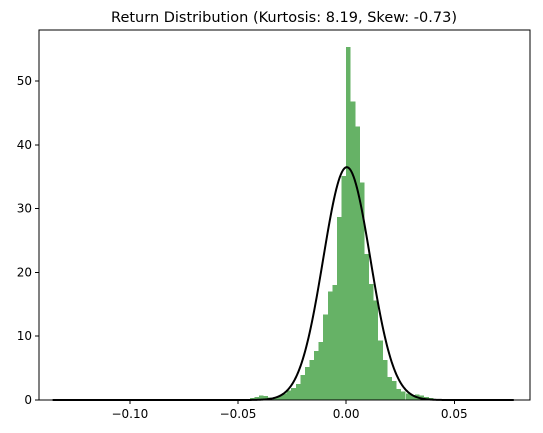 Image resolution: width=543 pixels, height=433 pixels. I want to click on y-tick-label: 30, so click(24, 209).